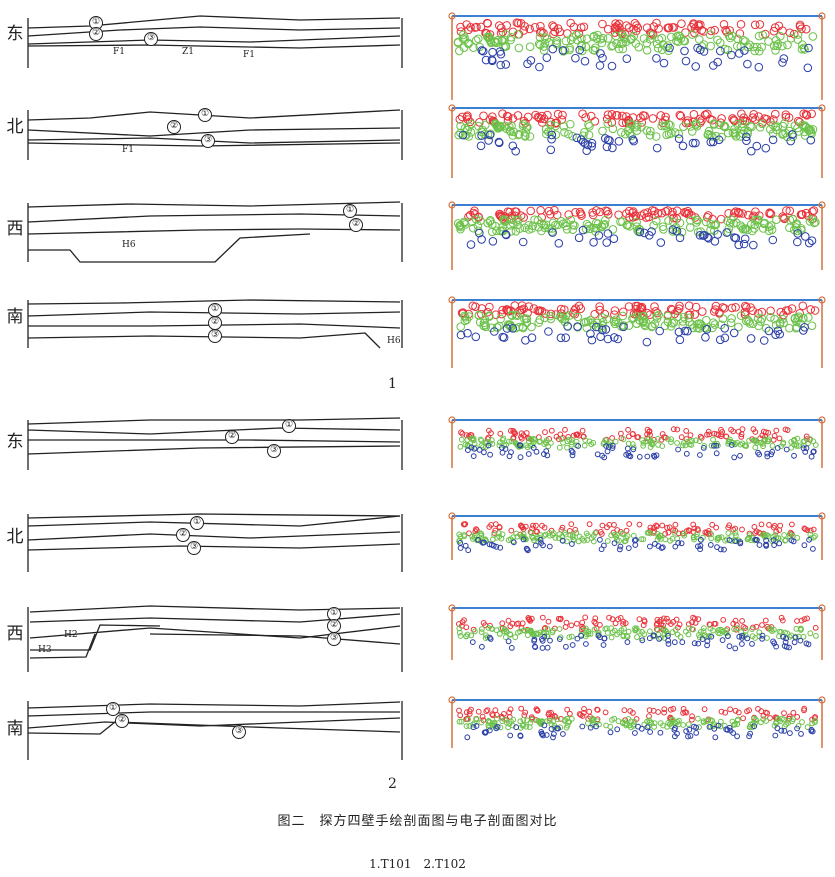 The height and width of the screenshot is (877, 835). Describe the element at coordinates (452, 16) in the screenshot. I see `datum-marker` at that location.